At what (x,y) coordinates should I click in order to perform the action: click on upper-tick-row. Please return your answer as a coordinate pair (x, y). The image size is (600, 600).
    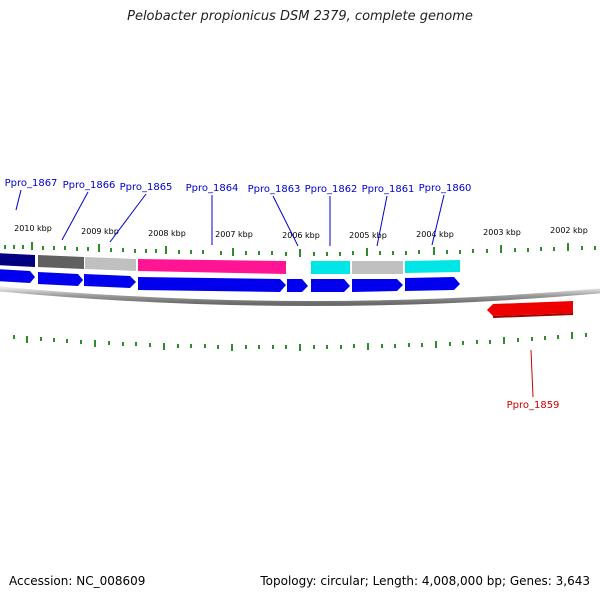
    Looking at the image, I should click on (300, 249).